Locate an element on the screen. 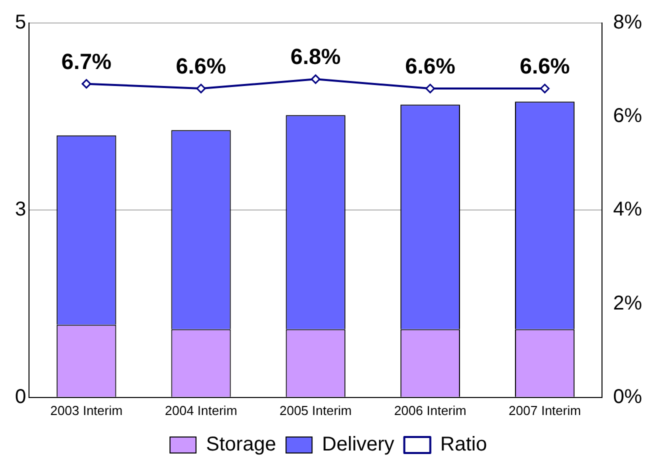 The width and height of the screenshot is (657, 473). x-tick-label: 2006 Interim is located at coordinates (430, 410).